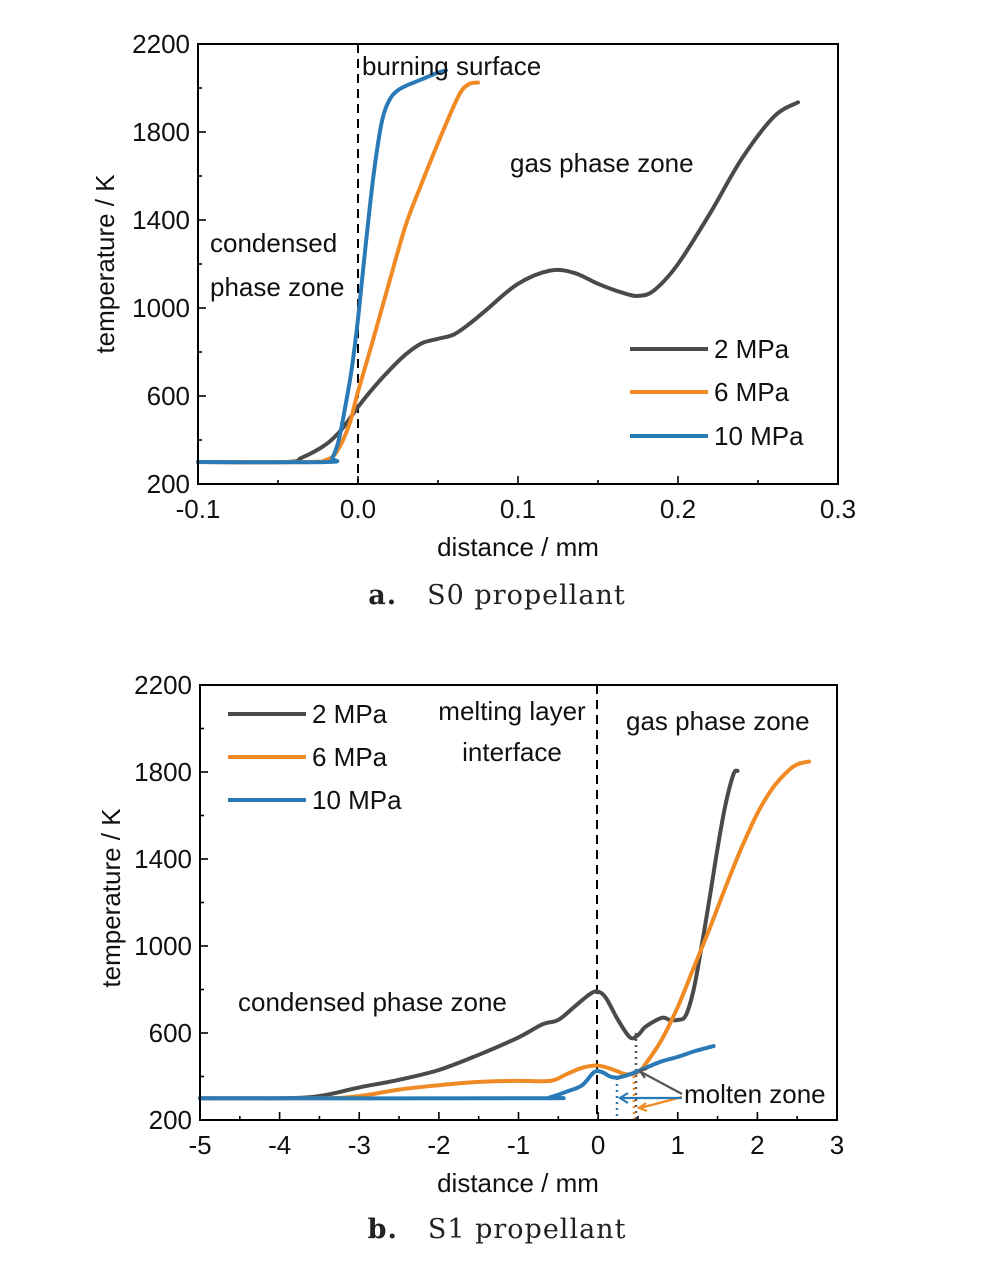 Image resolution: width=994 pixels, height=1273 pixels. What do you see at coordinates (279, 1145) in the screenshot?
I see `chart-b-x-tick-label: -4` at bounding box center [279, 1145].